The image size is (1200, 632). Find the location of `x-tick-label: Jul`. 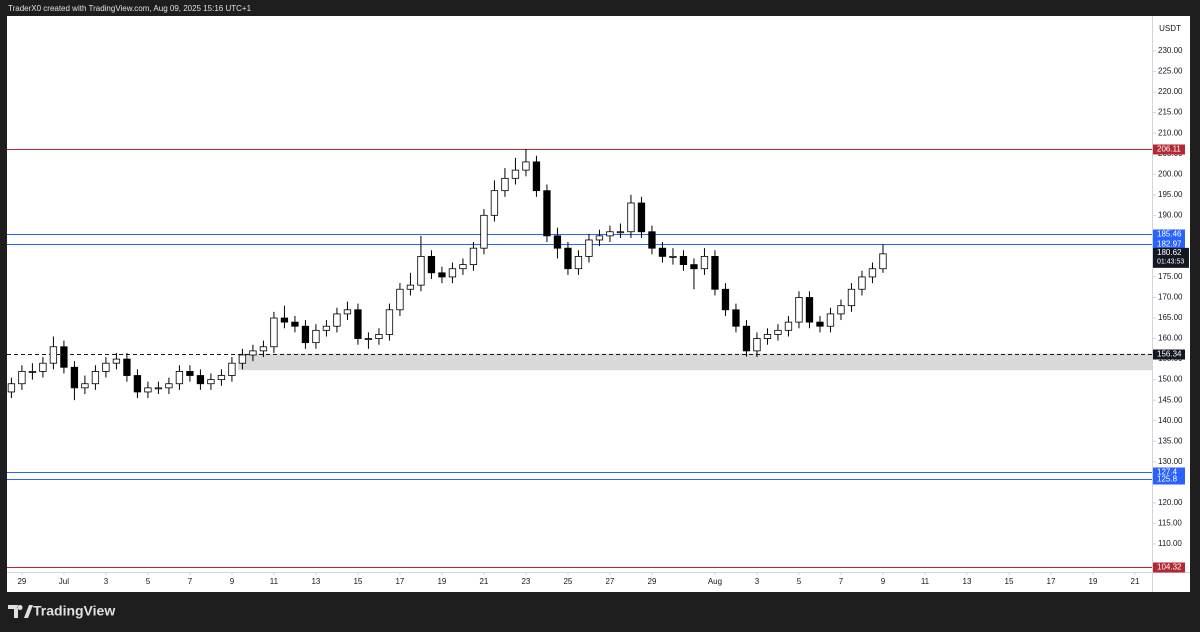

x-tick-label: Jul is located at coordinates (64, 581).